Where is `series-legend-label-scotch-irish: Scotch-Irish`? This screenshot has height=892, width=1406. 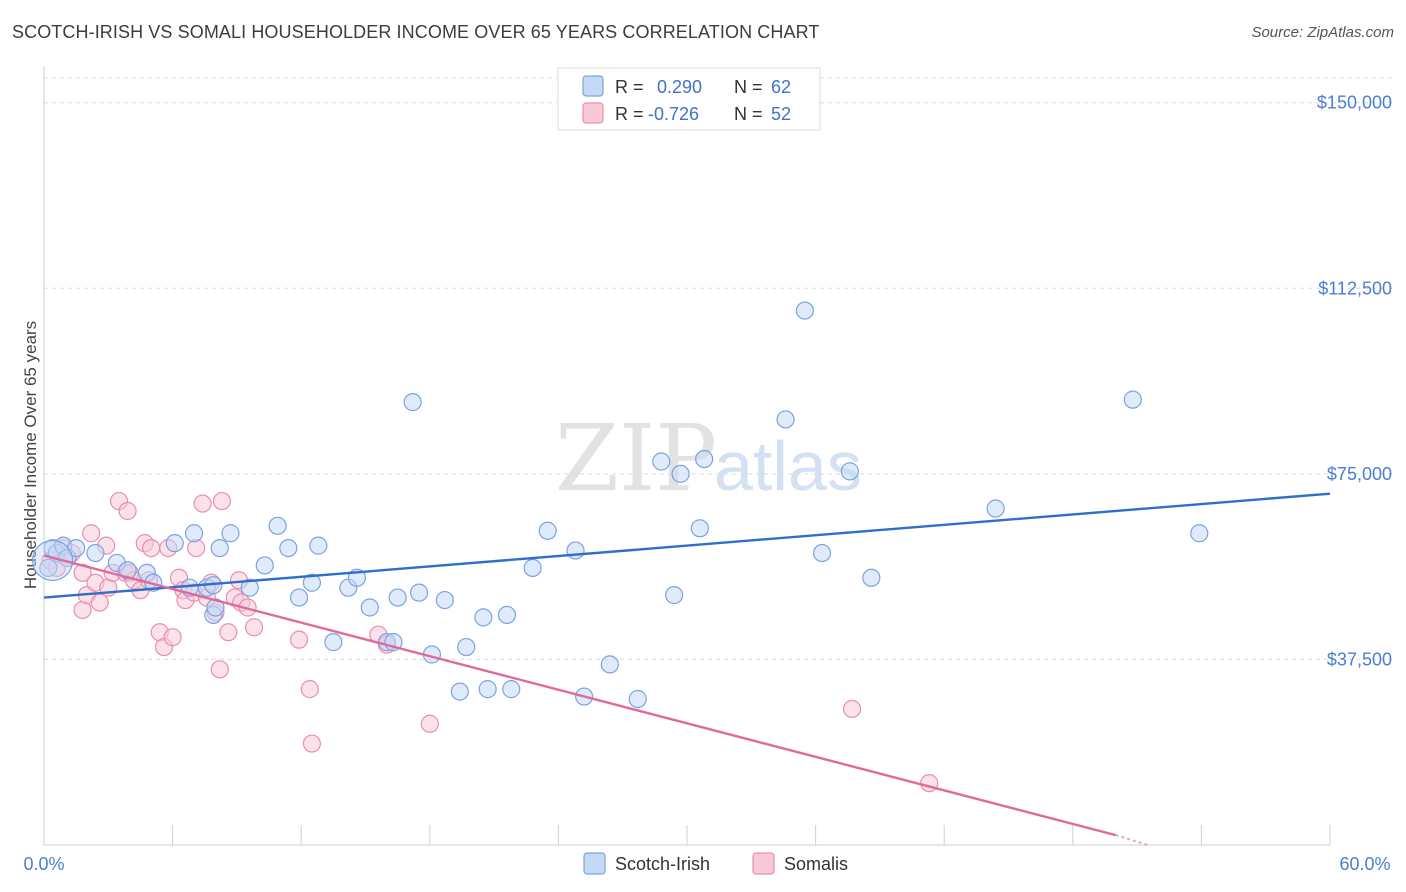
series-legend-label-scotch-irish: Scotch-Irish is located at coordinates (662, 864).